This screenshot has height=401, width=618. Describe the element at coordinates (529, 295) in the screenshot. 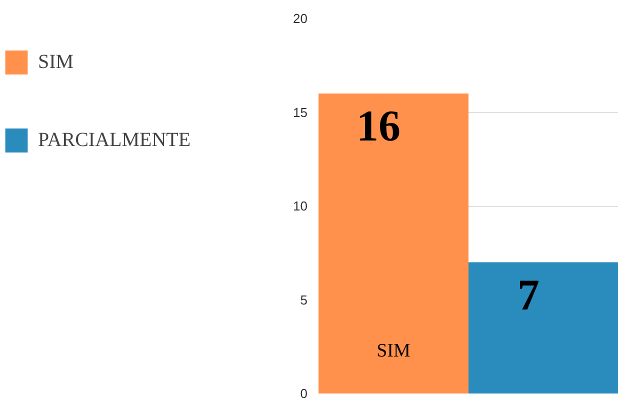

I see `data-label: 7` at that location.